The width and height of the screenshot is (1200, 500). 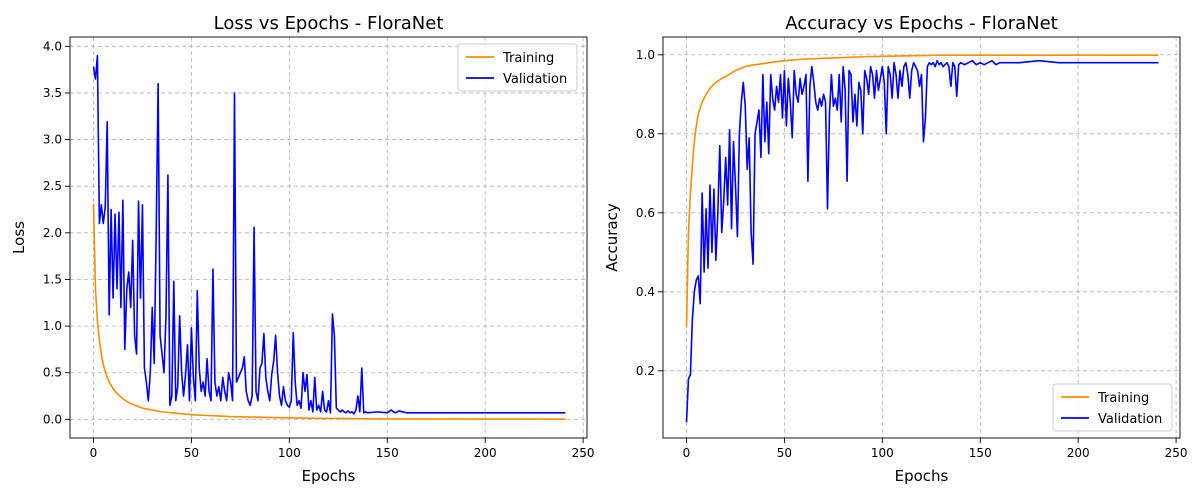 What do you see at coordinates (52, 46) in the screenshot?
I see `loss-y-tick-label: 4.0` at bounding box center [52, 46].